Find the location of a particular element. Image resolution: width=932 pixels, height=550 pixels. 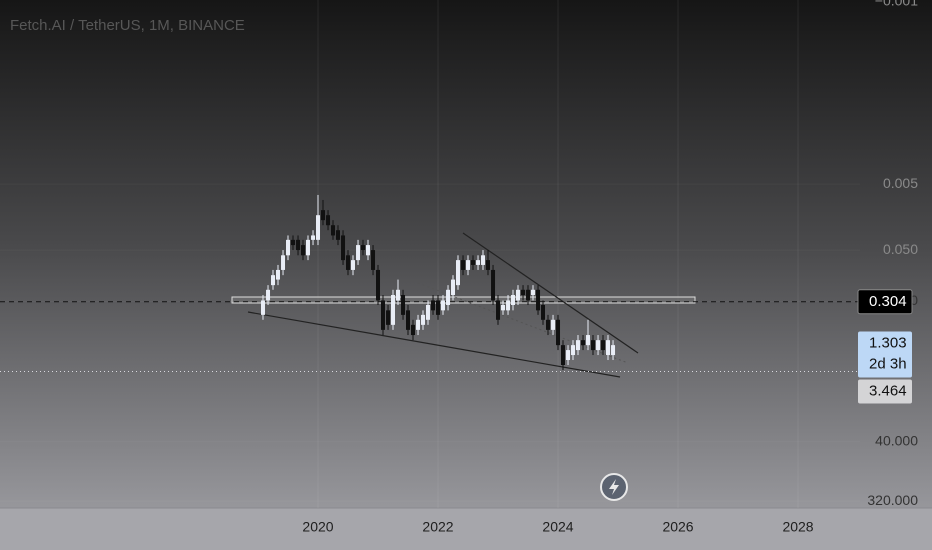

y-tick-label: 320.000 is located at coordinates (892, 500).